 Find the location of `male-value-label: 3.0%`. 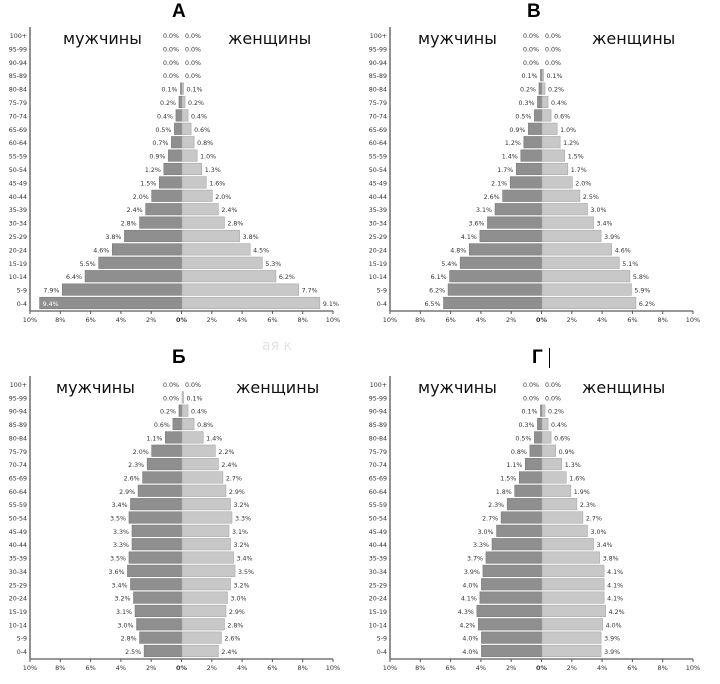

male-value-label: 3.0% is located at coordinates (486, 532).